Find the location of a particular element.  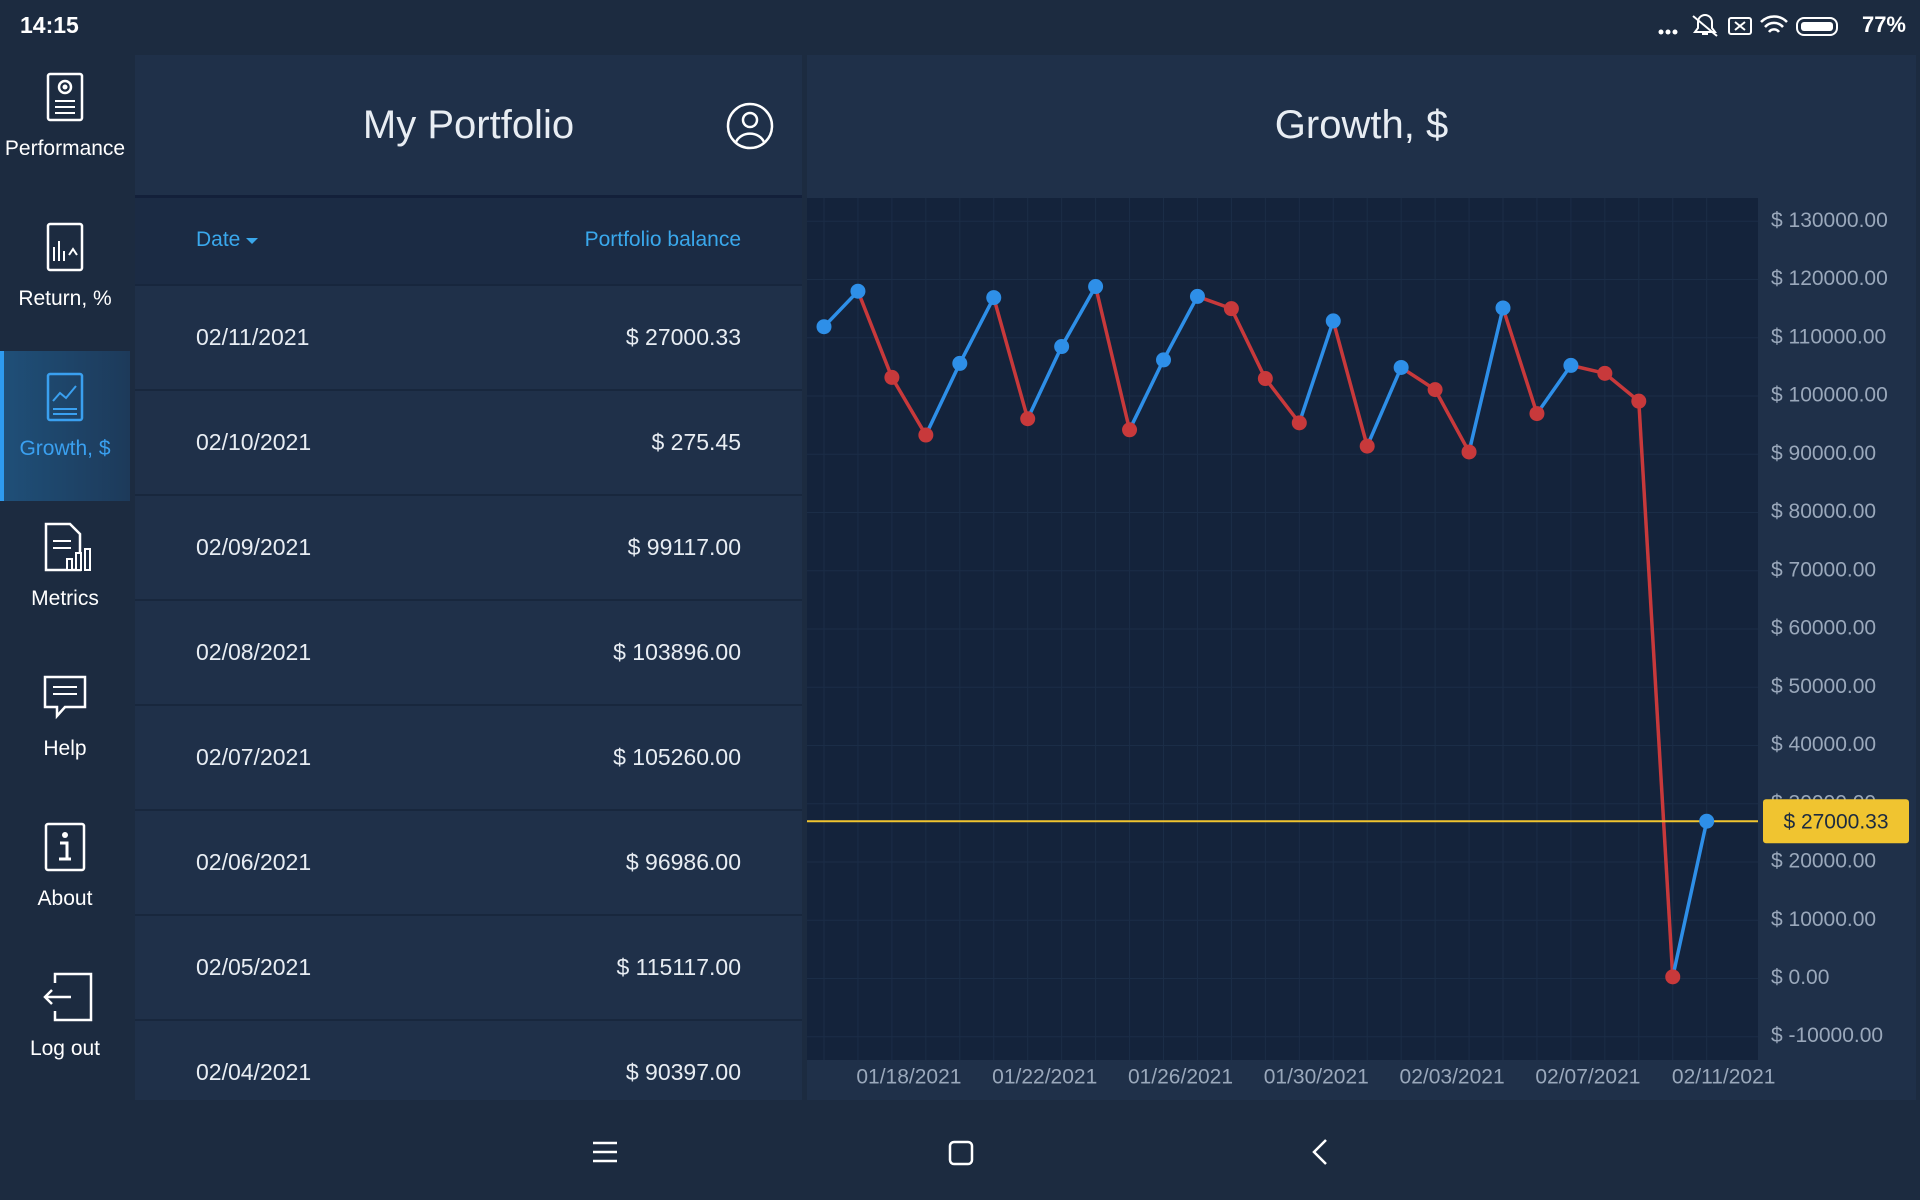

system-nav-bar is located at coordinates (960, 1151).